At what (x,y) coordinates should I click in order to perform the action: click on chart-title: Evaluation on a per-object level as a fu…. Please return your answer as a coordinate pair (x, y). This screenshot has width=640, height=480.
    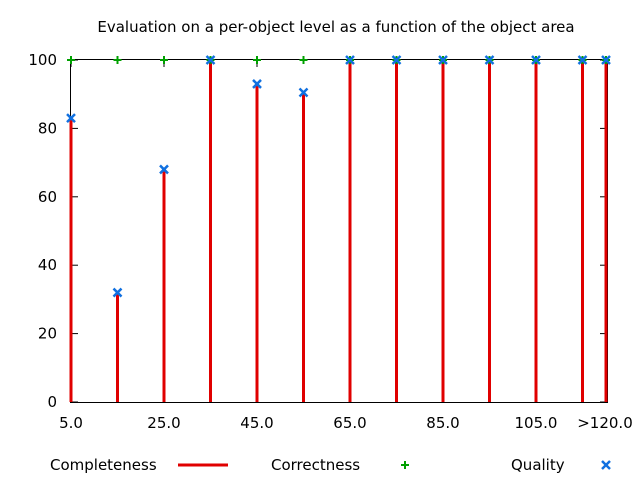
    Looking at the image, I should click on (335, 27).